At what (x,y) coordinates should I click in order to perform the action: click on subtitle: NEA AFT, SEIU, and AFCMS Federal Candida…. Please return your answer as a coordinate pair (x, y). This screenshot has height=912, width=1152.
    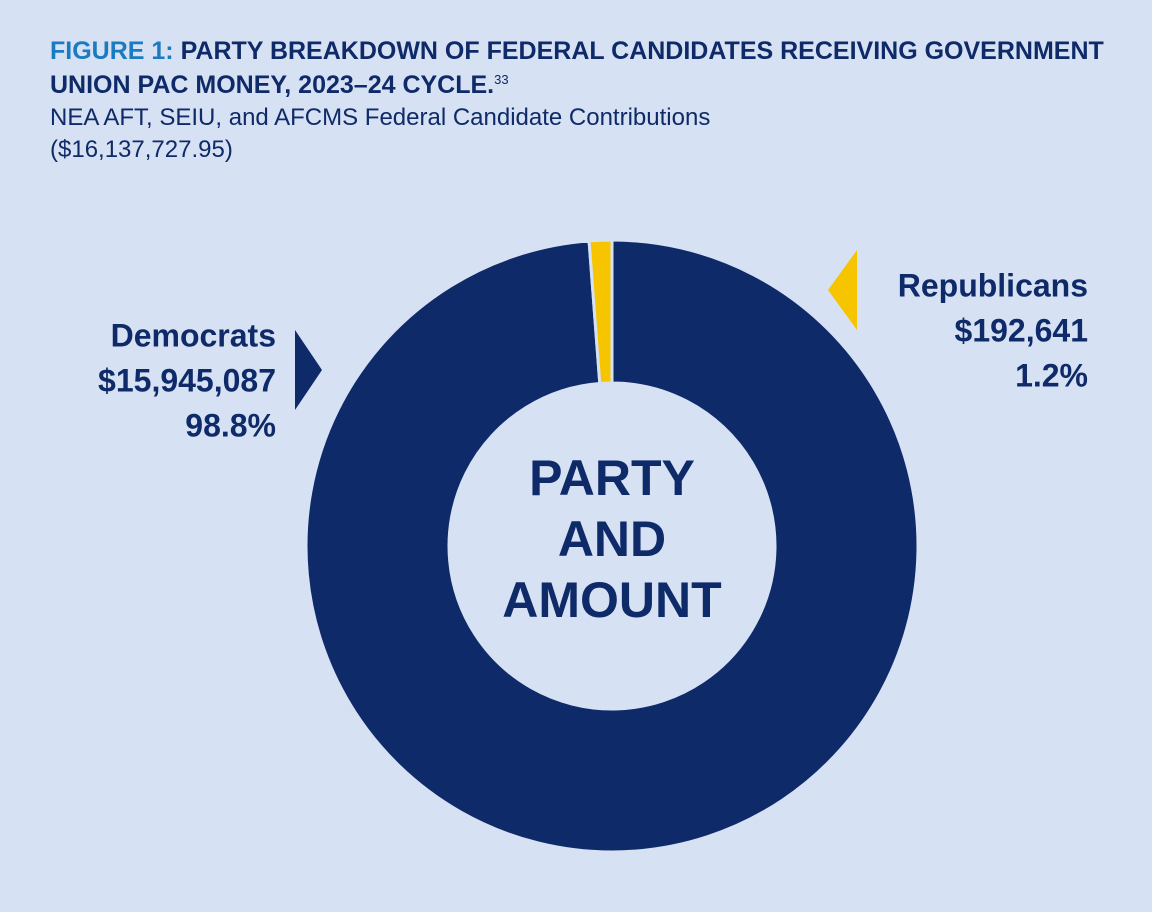
    Looking at the image, I should click on (380, 117).